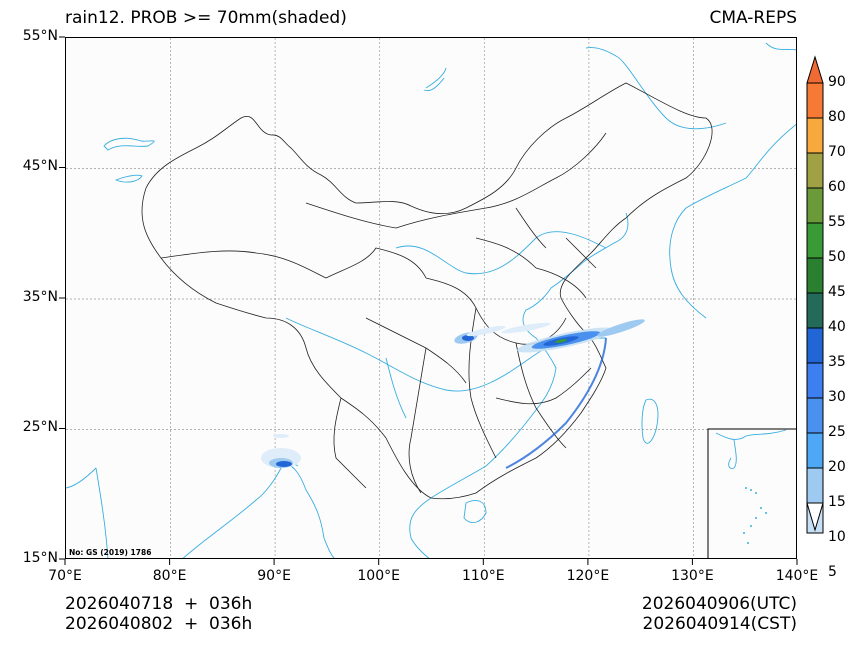 This screenshot has height=647, width=860. I want to click on xtick-100e: 100°E, so click(378, 576).